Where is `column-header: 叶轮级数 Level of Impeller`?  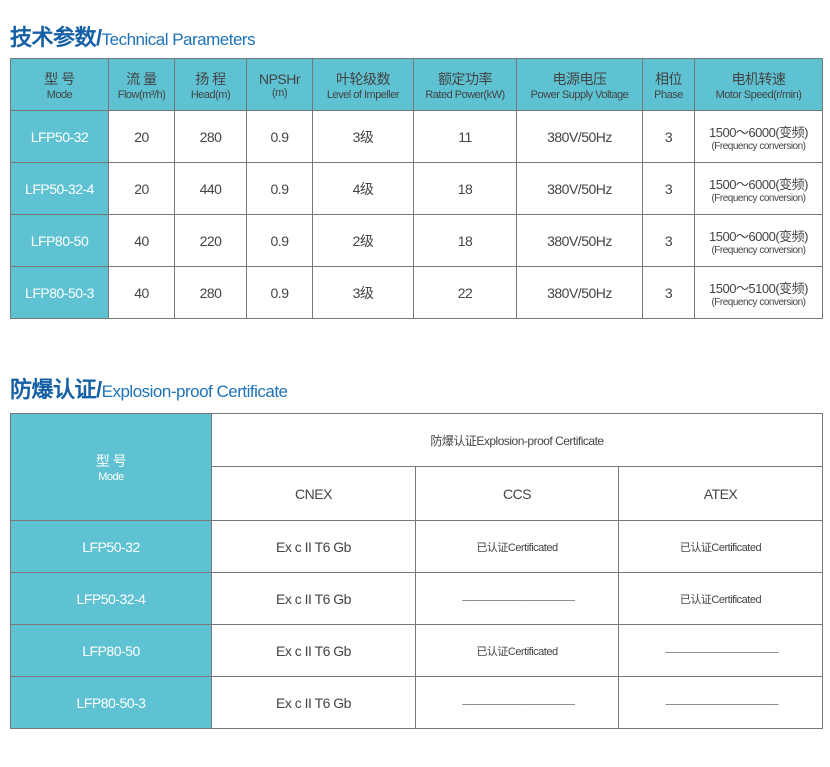
column-header: 叶轮级数 Level of Impeller is located at coordinates (363, 84).